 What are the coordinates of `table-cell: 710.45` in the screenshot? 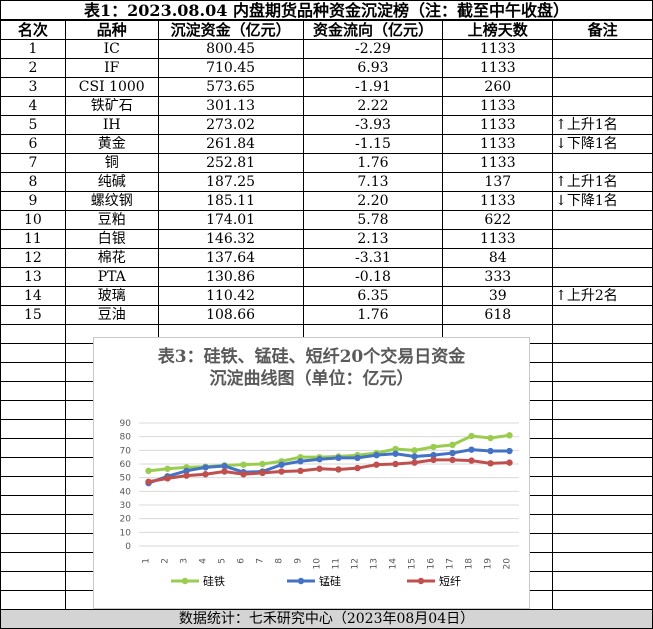 It's located at (230, 68).